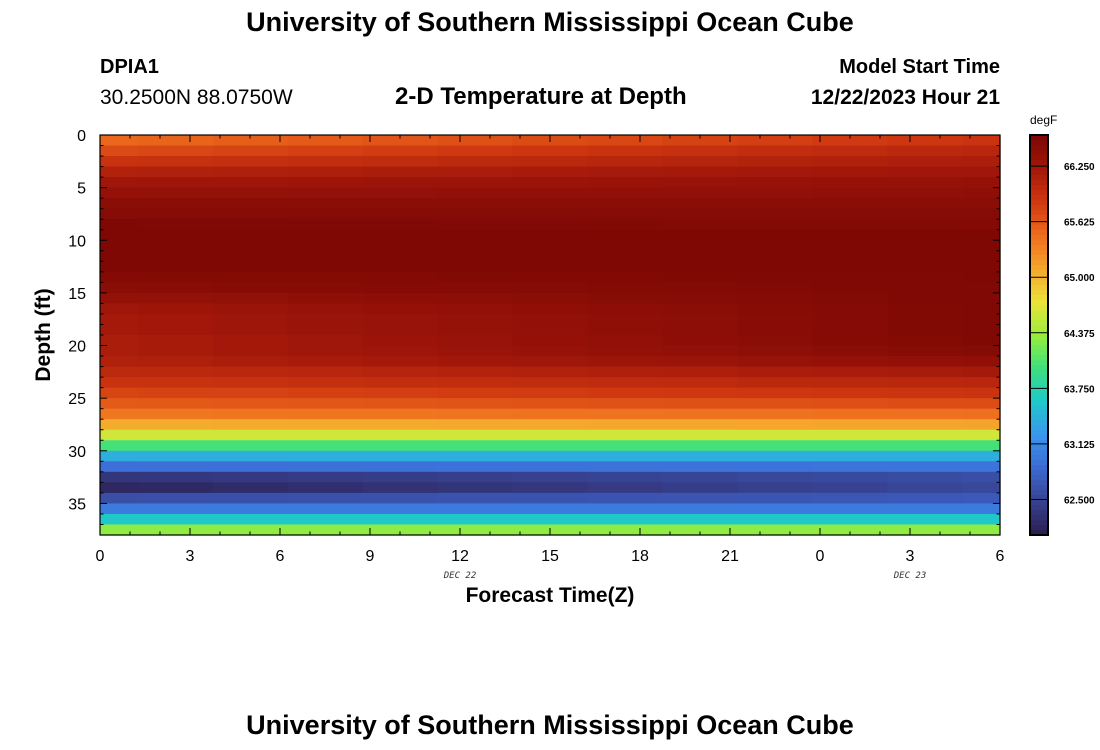  Describe the element at coordinates (43, 335) in the screenshot. I see `y-axis-label: Depth (ft)` at that location.